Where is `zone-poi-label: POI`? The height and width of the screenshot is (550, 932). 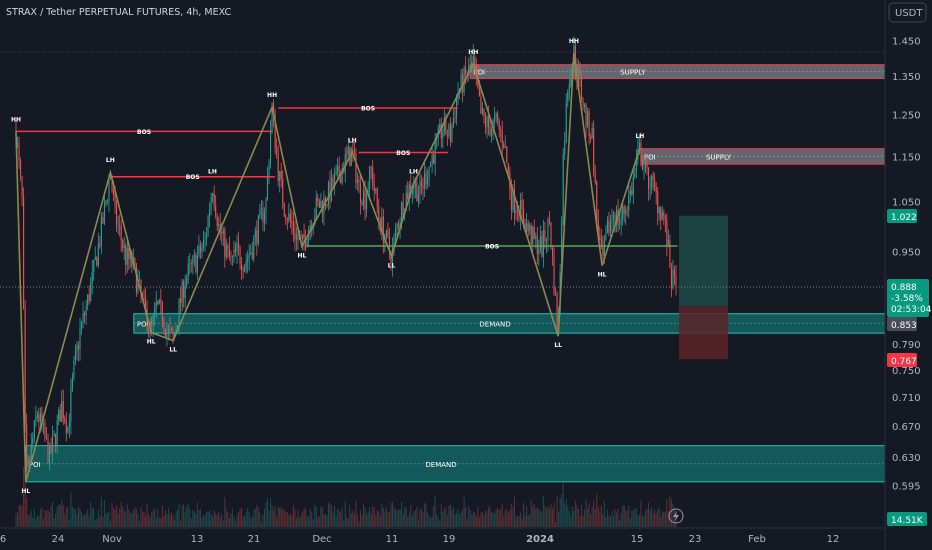
zone-poi-label: POI is located at coordinates (479, 73).